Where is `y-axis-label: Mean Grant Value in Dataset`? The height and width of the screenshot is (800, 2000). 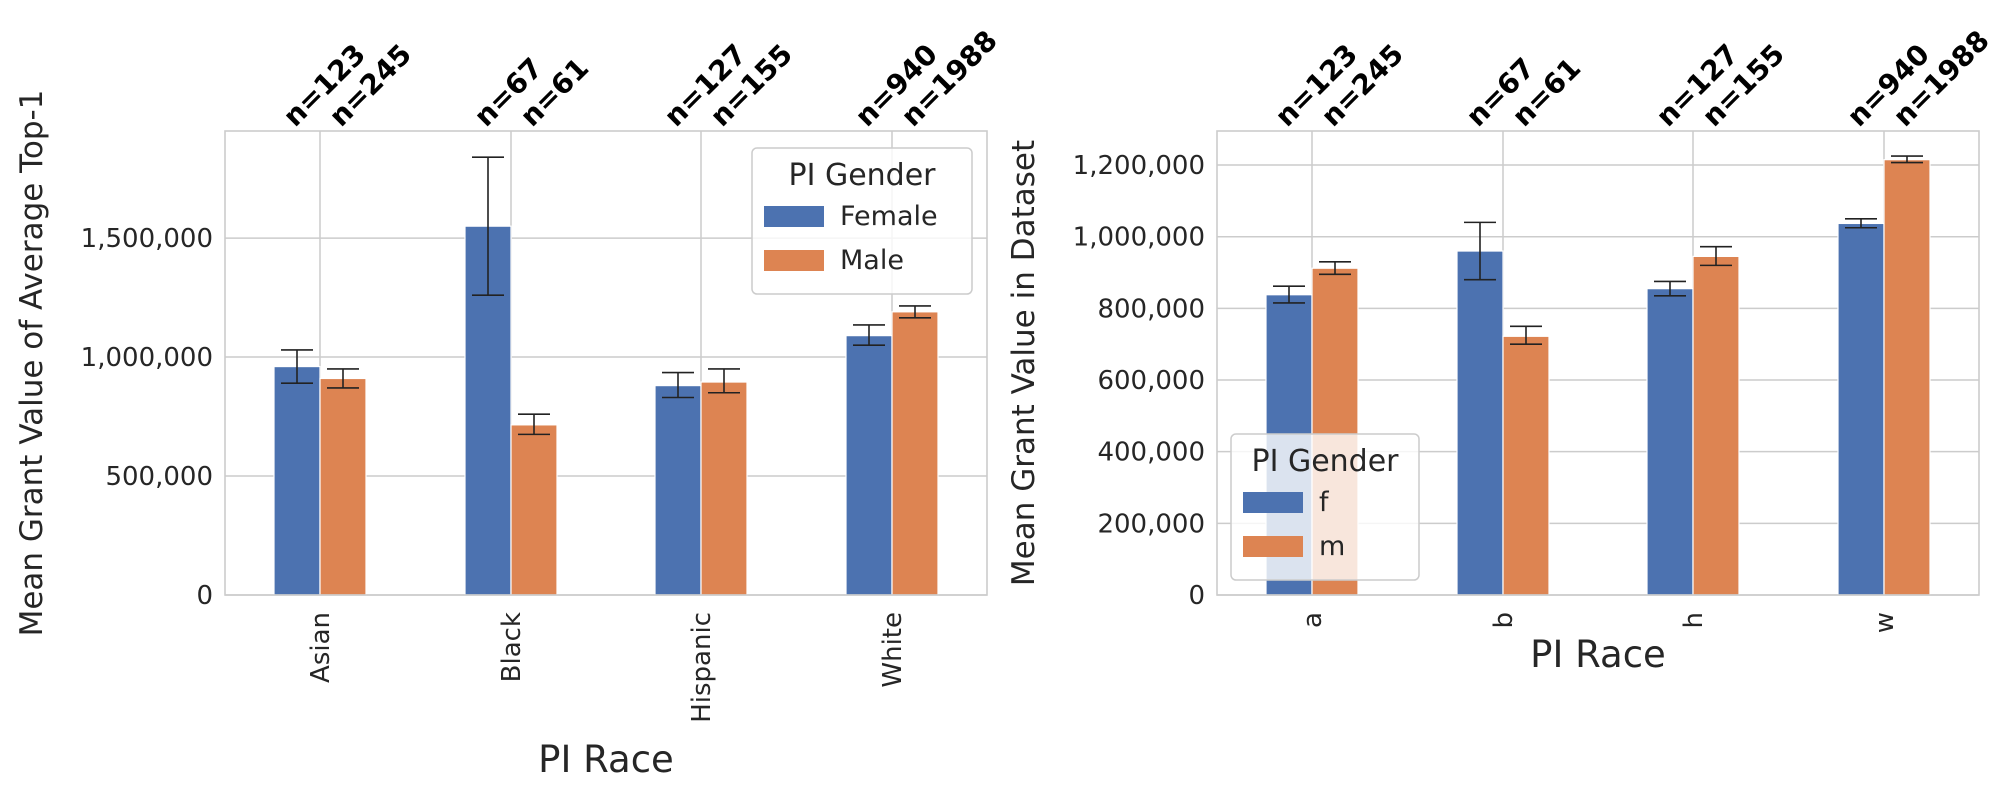 y-axis-label: Mean Grant Value in Dataset is located at coordinates (1024, 363).